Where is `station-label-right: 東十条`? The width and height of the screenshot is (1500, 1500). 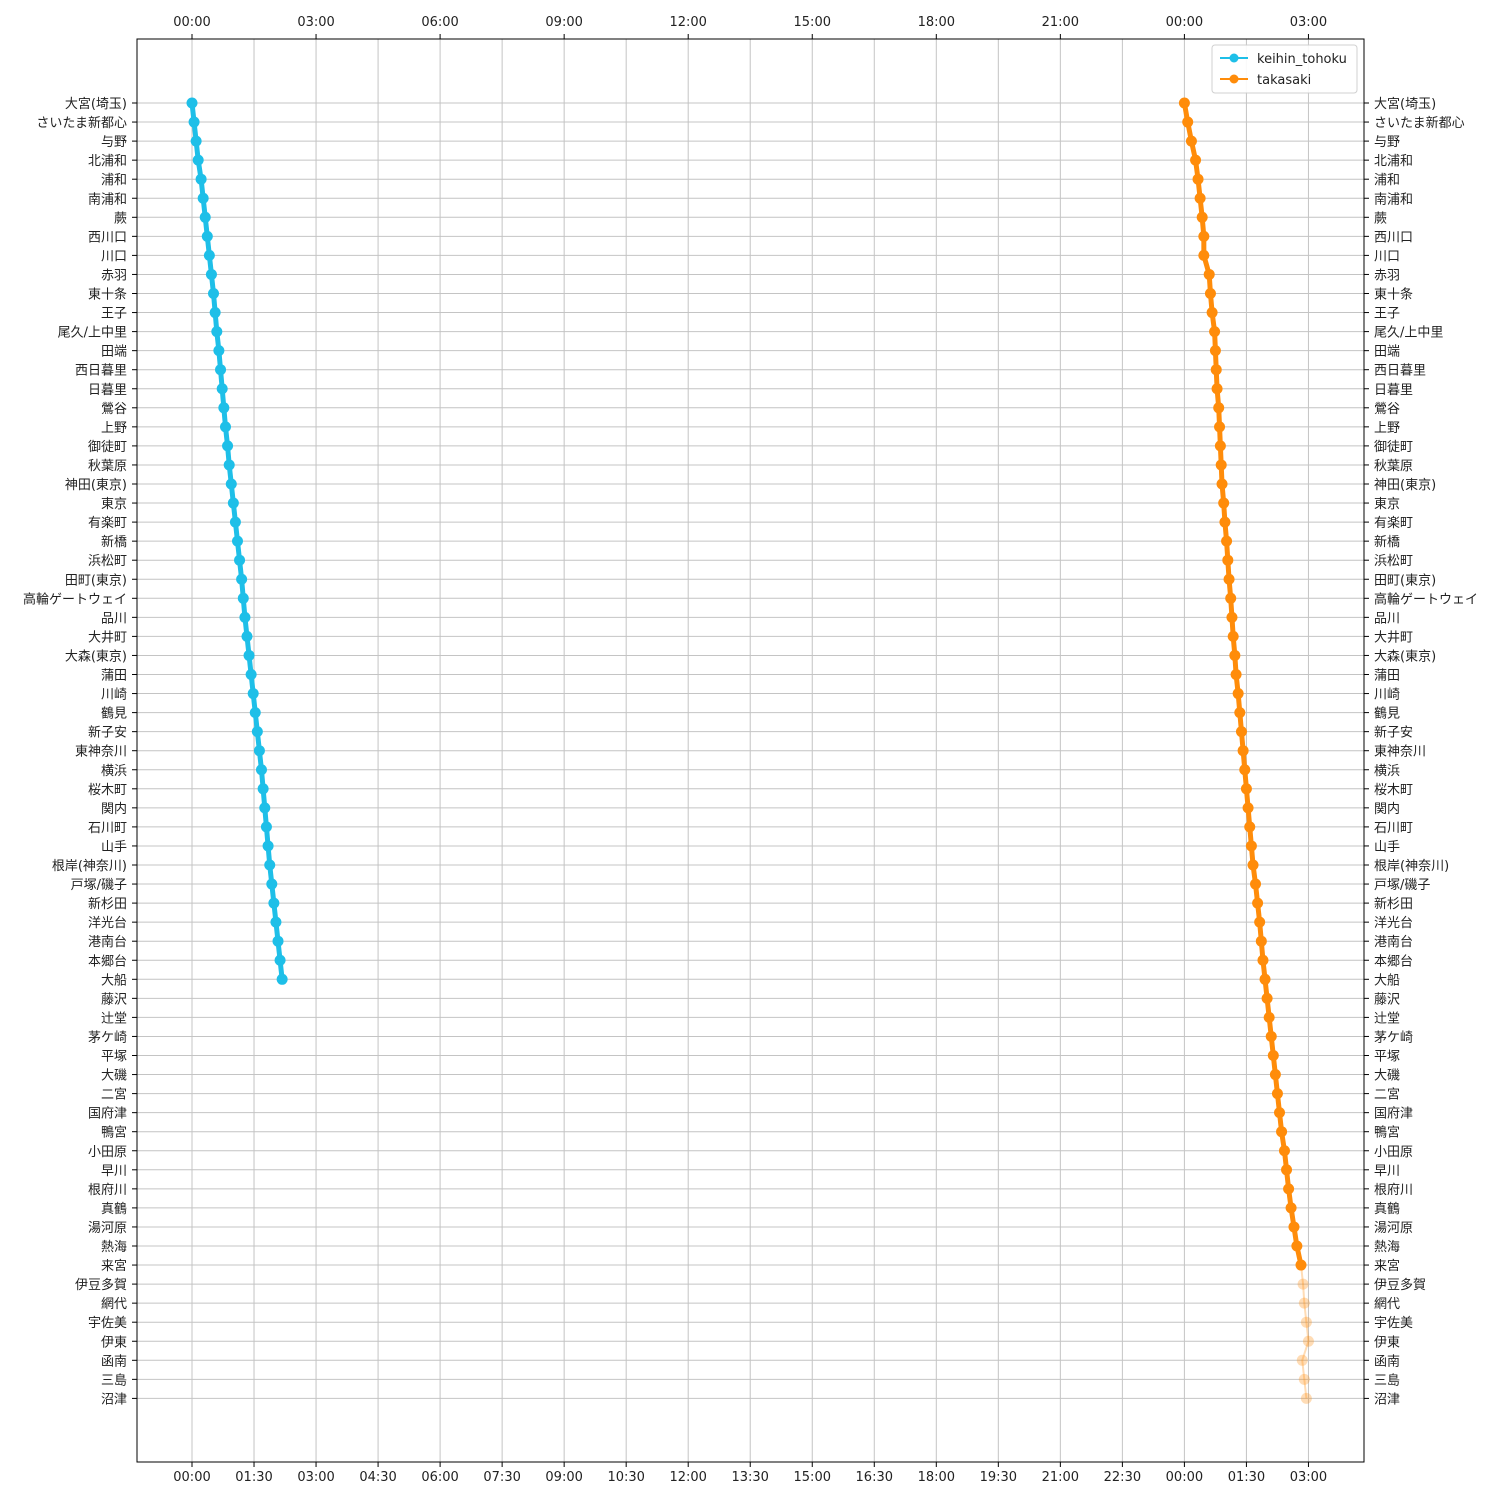
station-label-right: 東十条 is located at coordinates (1393, 295).